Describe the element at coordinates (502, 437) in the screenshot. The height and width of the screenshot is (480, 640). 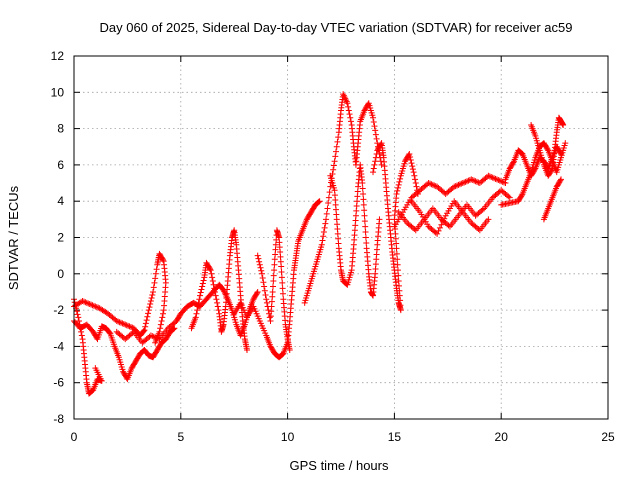
I see `x-tick-label: 20` at that location.